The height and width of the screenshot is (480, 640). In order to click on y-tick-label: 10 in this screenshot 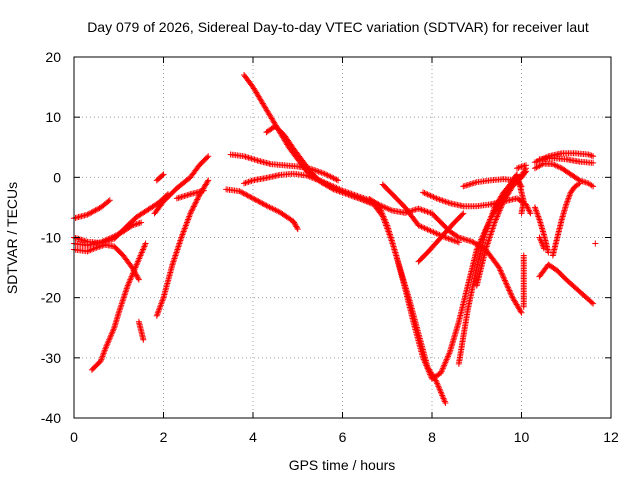, I will do `click(53, 117)`.